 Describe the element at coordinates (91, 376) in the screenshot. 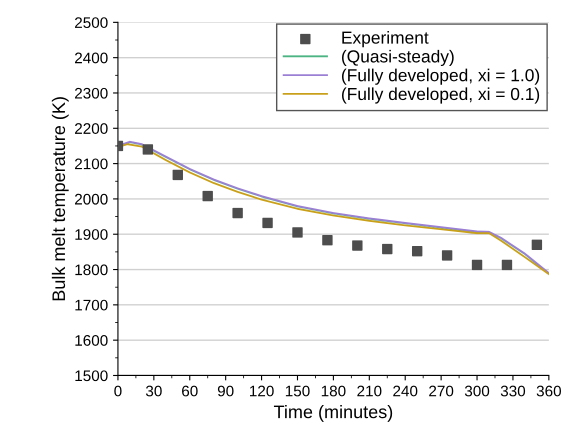

I see `y-tick-label: 1500` at that location.